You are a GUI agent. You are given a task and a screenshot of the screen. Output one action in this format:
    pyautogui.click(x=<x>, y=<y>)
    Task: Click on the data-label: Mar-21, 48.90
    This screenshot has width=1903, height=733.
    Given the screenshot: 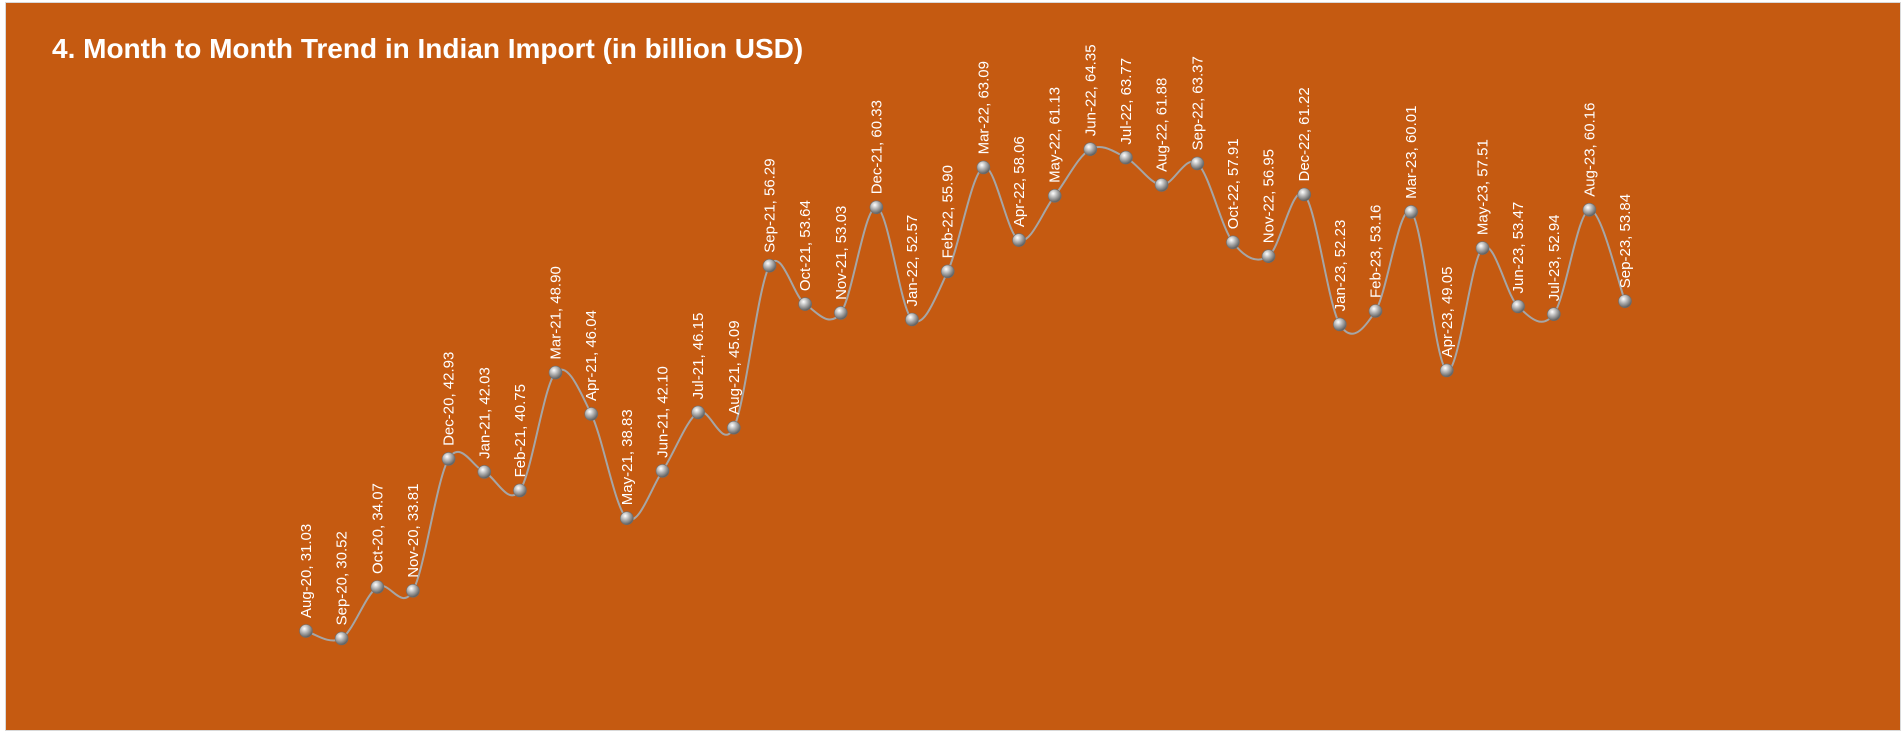 What is the action you would take?
    pyautogui.click(x=556, y=312)
    